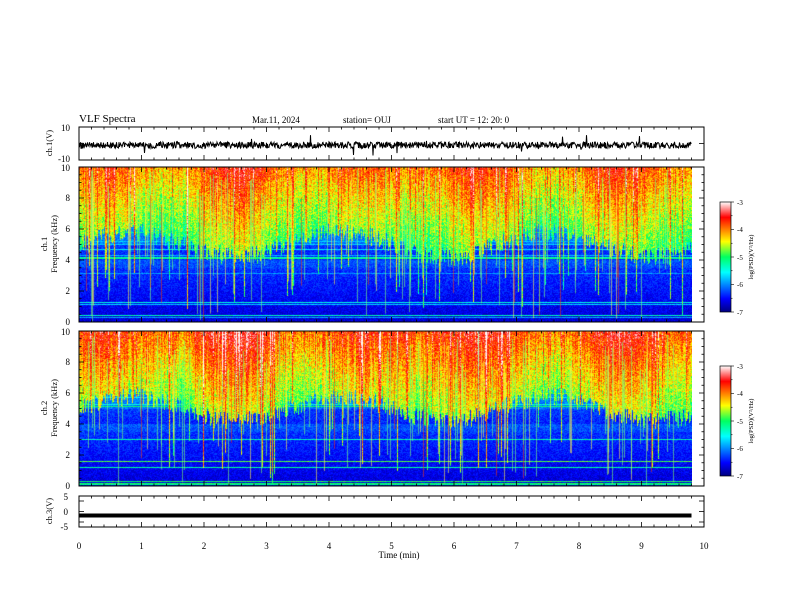  Describe the element at coordinates (705, 546) in the screenshot. I see `x-tick-10: 10` at that location.